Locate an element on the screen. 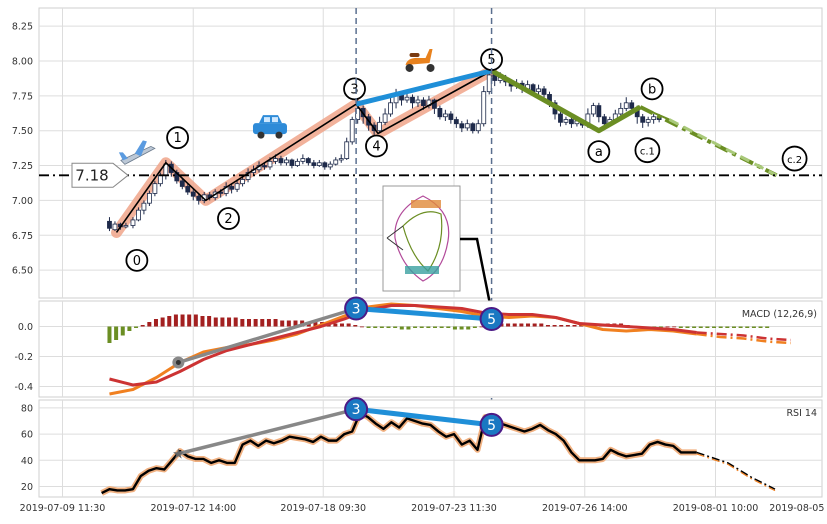 The height and width of the screenshot is (524, 827). macd-marker-label: 5 is located at coordinates (491, 320).